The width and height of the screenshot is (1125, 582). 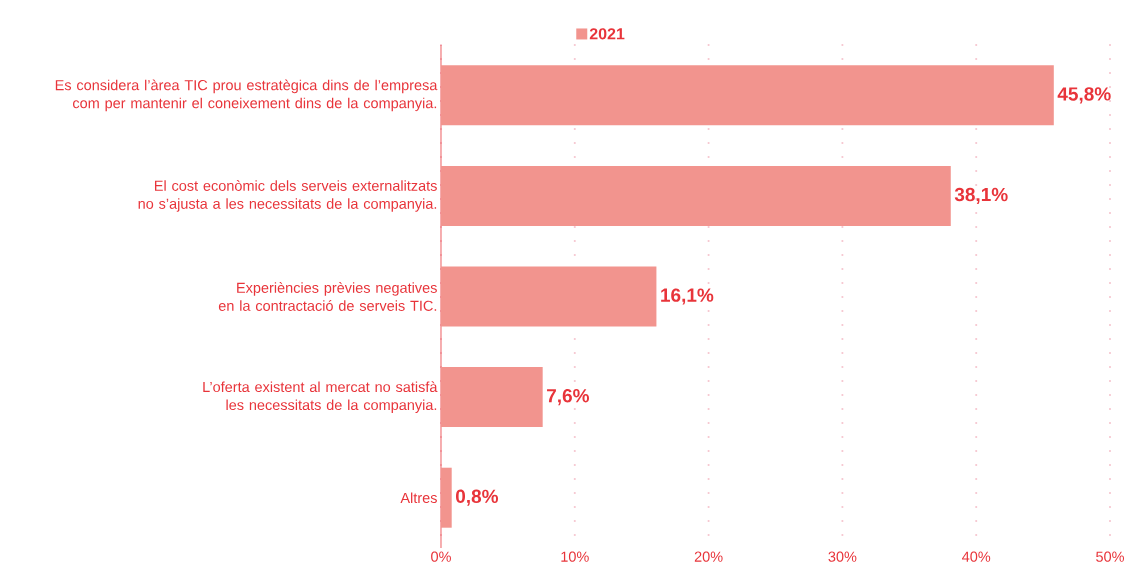 What do you see at coordinates (607, 34) in the screenshot?
I see `legend-label: 2021` at bounding box center [607, 34].